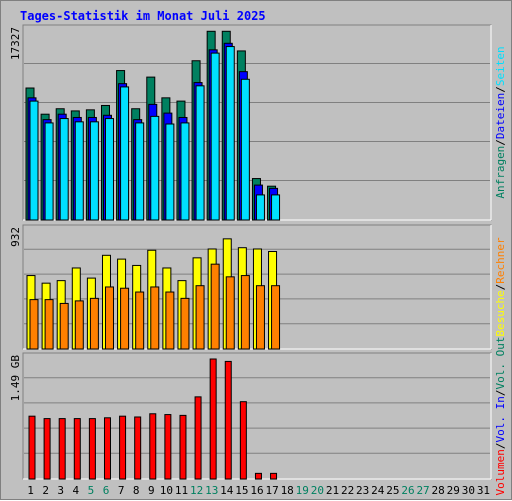 This screenshot has height=501, width=512. Describe the element at coordinates (422, 490) in the screenshot. I see `x-tick-label-day-27: 27` at that location.